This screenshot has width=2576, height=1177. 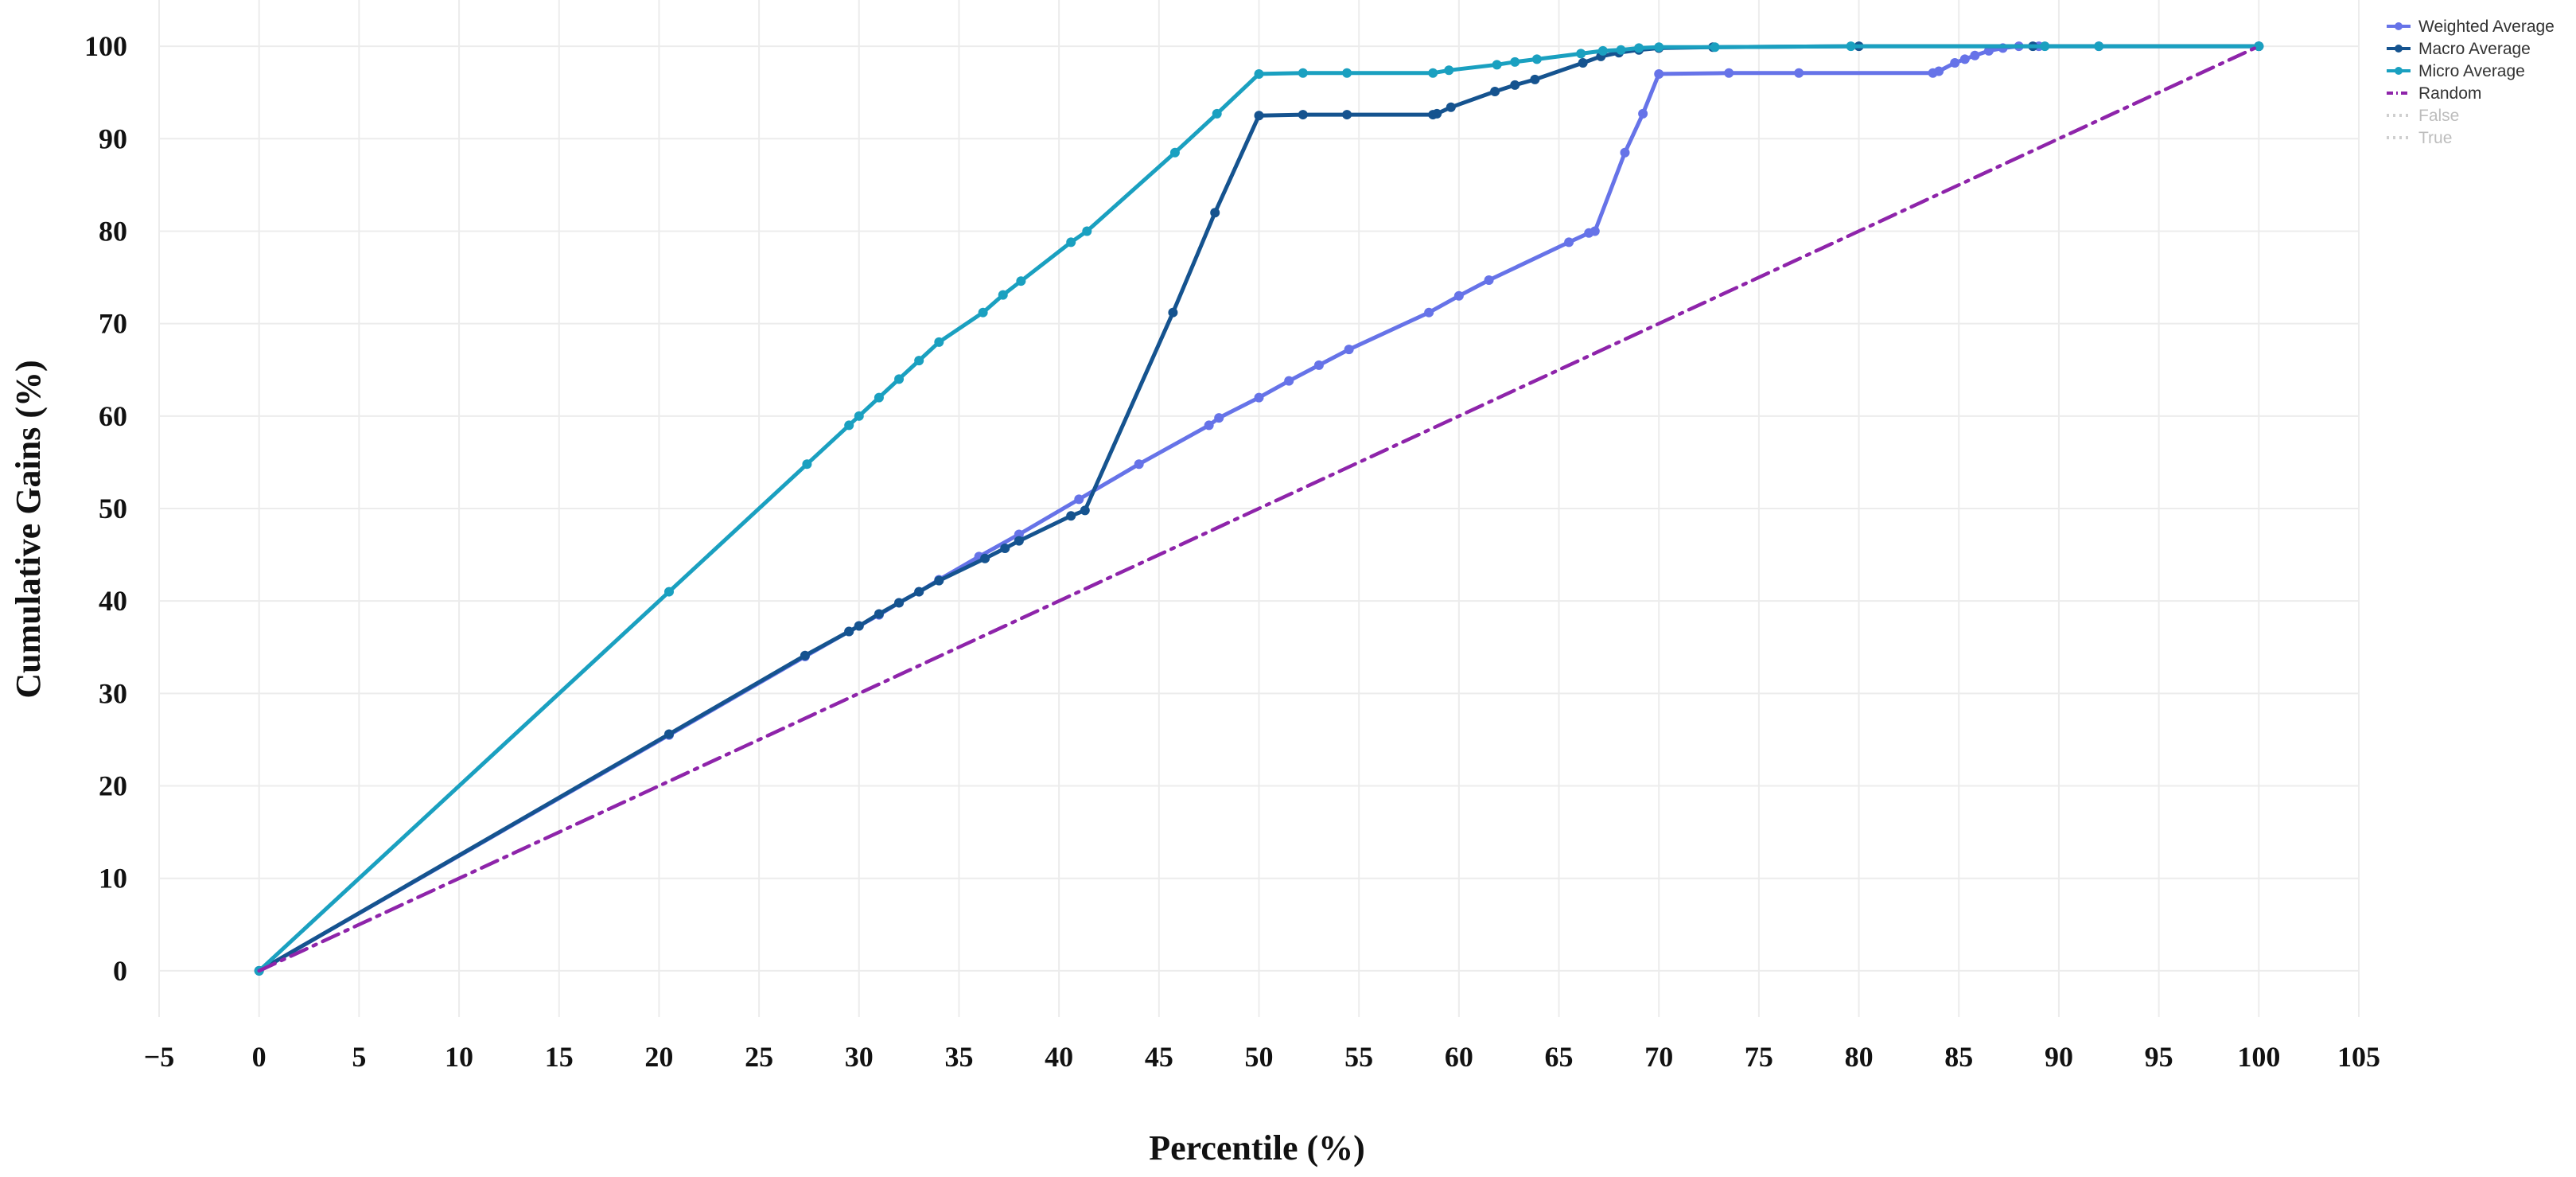 What do you see at coordinates (113, 416) in the screenshot?
I see `y-tick-label: 60` at bounding box center [113, 416].